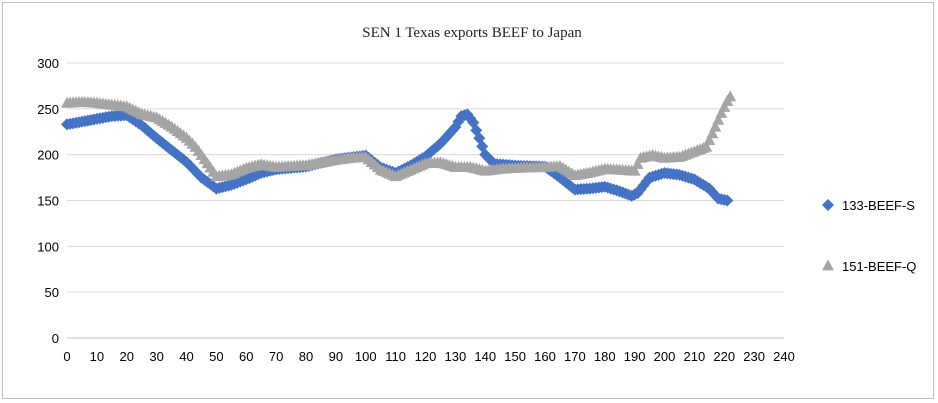  Describe the element at coordinates (48, 109) in the screenshot. I see `y-tick-label: 250` at that location.